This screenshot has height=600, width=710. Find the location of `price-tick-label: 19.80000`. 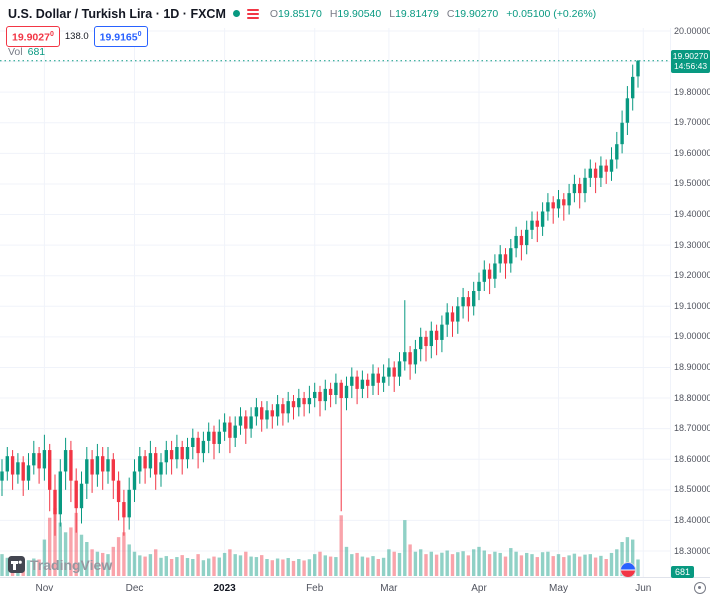

price-tick-label: 19.80000 is located at coordinates (692, 91).